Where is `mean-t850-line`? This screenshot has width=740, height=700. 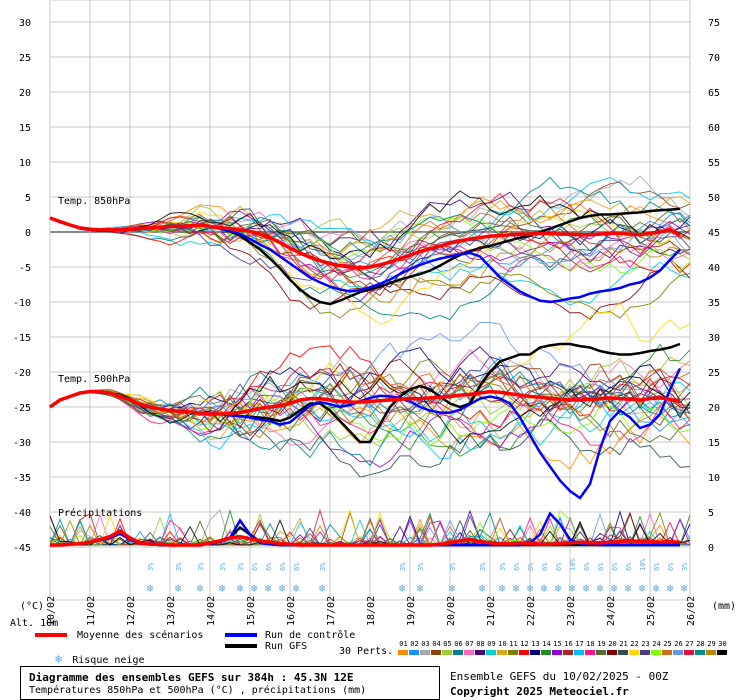
mean-t850-line is located at coordinates (365, 243).